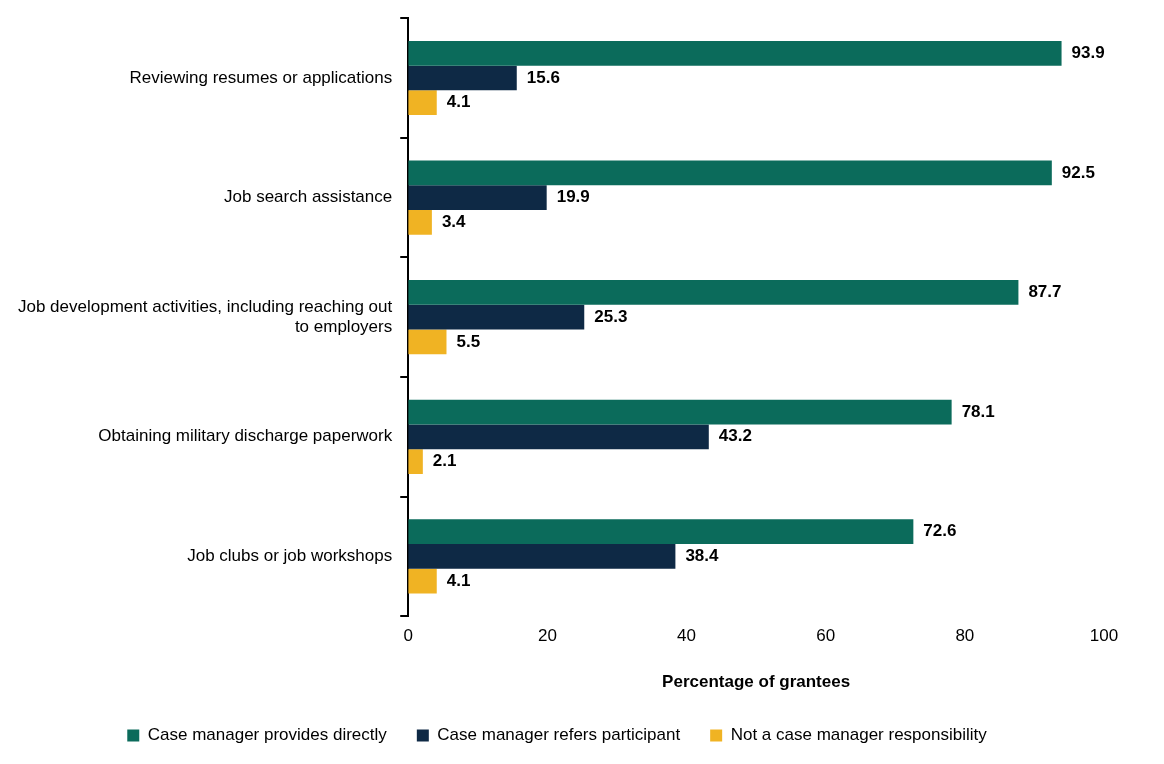  Describe the element at coordinates (1045, 292) in the screenshot. I see `data-label: 87.7` at that location.